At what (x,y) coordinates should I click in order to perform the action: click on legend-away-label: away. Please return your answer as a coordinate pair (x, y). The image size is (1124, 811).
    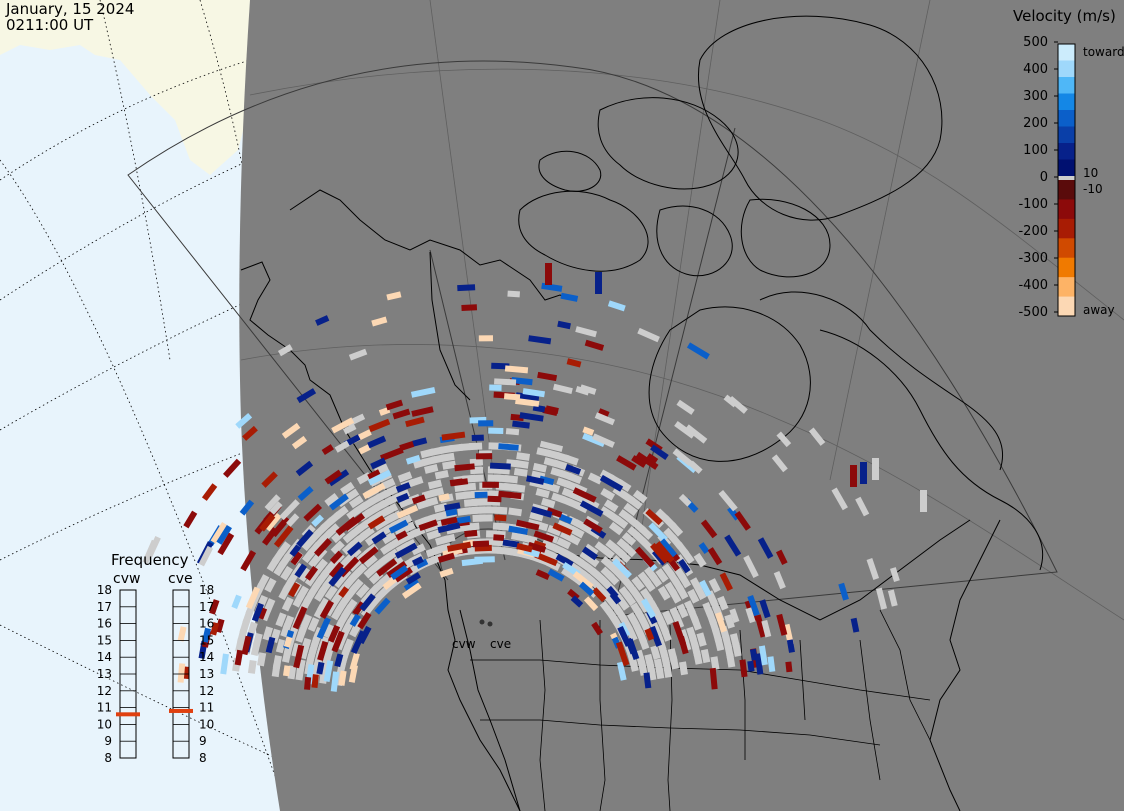
    Looking at the image, I should click on (1099, 310).